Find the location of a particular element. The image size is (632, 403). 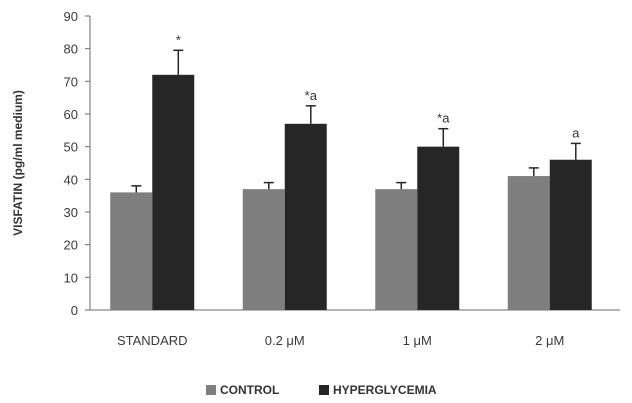

y-tick-label: 40 is located at coordinates (71, 179).